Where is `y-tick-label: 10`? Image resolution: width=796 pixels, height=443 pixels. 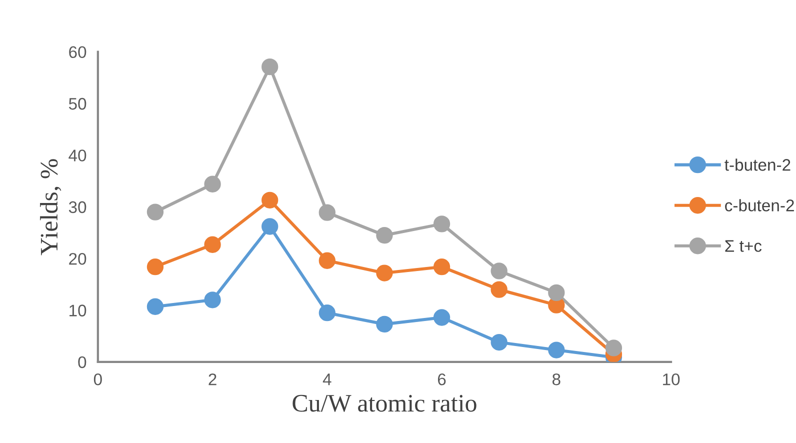
y-tick-label: 10 is located at coordinates (78, 310).